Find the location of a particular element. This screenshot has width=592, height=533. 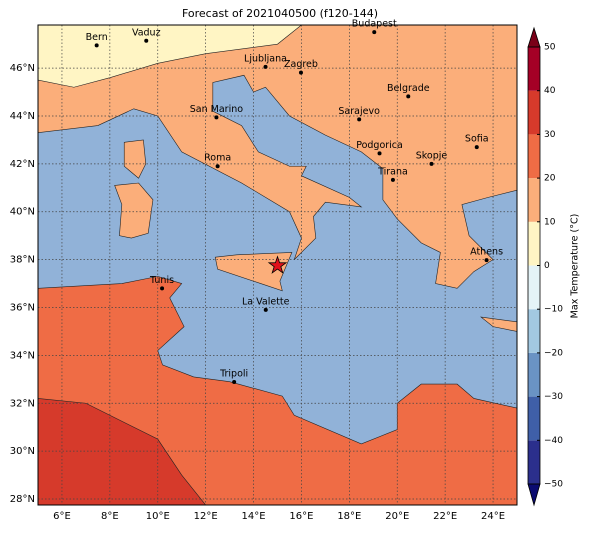

x-tick-label: 20°E is located at coordinates (397, 516).